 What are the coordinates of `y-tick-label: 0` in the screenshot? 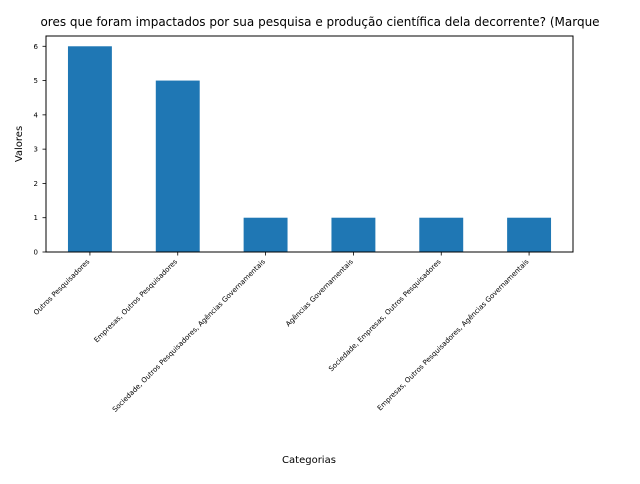 It's located at (36, 253).